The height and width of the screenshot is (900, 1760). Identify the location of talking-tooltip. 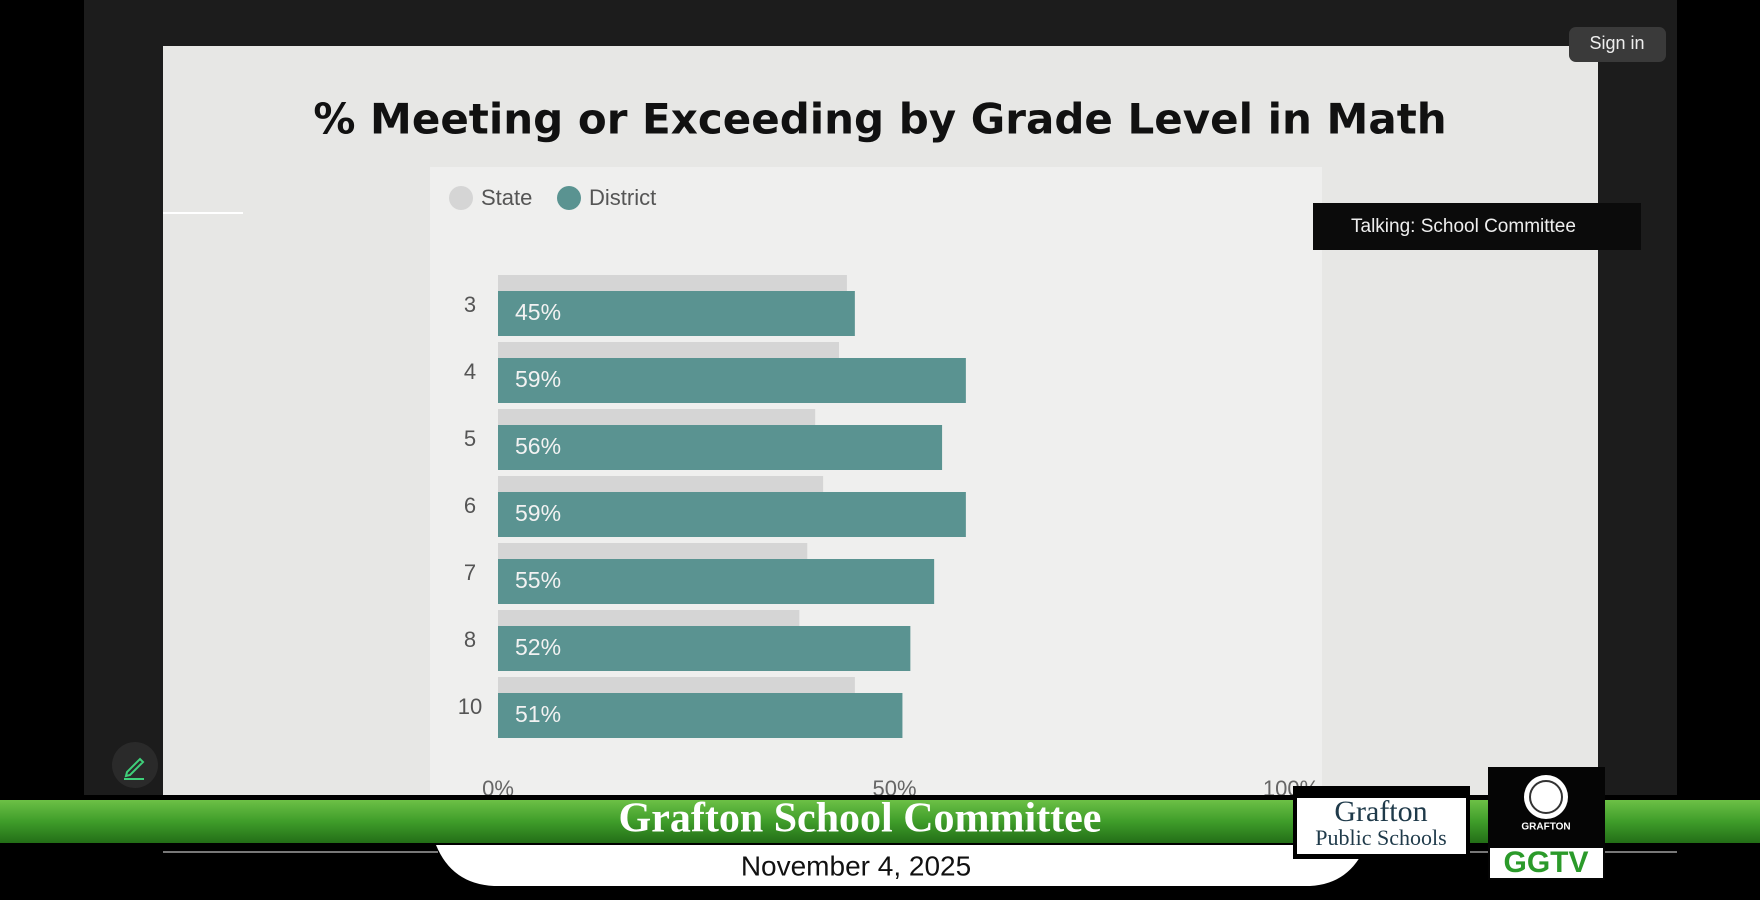
(1477, 226).